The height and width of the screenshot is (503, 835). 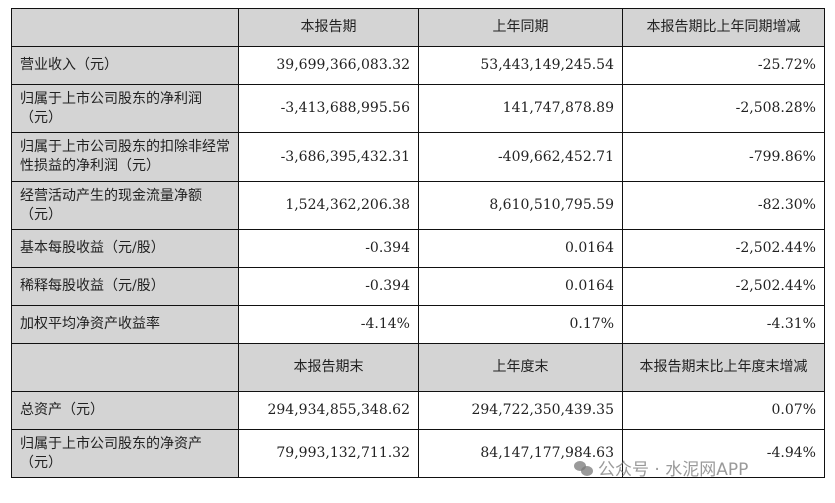 I want to click on cell-value: 8,610,510,795.59, so click(x=520, y=205).